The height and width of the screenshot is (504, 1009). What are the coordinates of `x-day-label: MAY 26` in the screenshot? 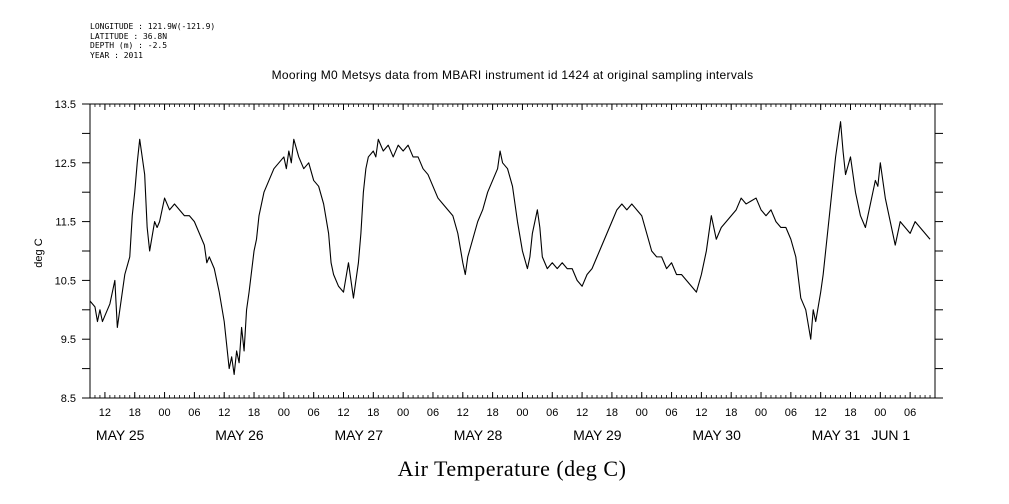 It's located at (239, 435).